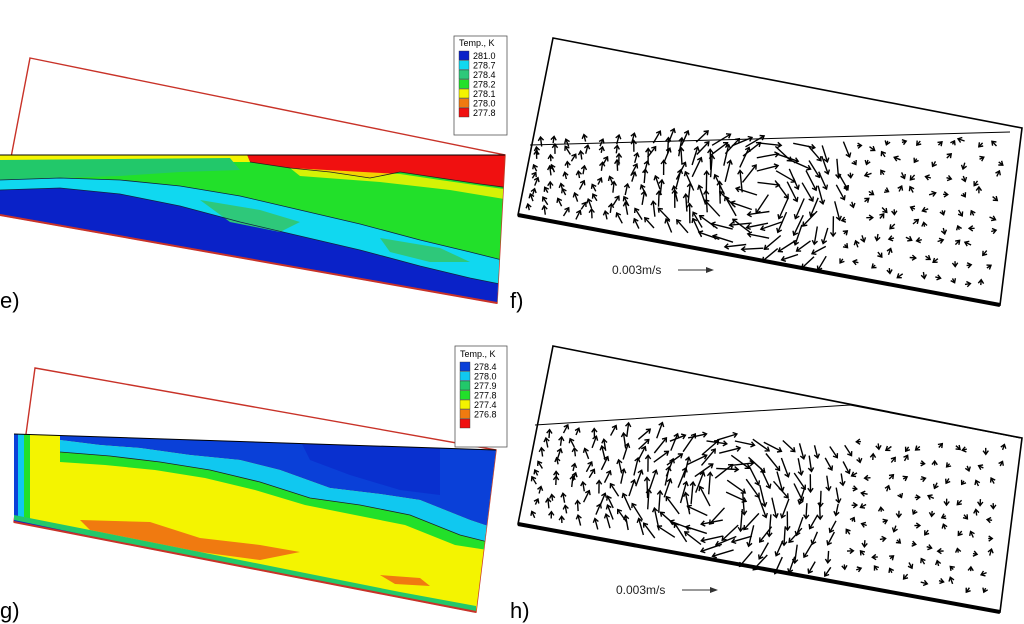 The height and width of the screenshot is (624, 1024). What do you see at coordinates (485, 377) in the screenshot?
I see `legend-value: 278.0` at bounding box center [485, 377].